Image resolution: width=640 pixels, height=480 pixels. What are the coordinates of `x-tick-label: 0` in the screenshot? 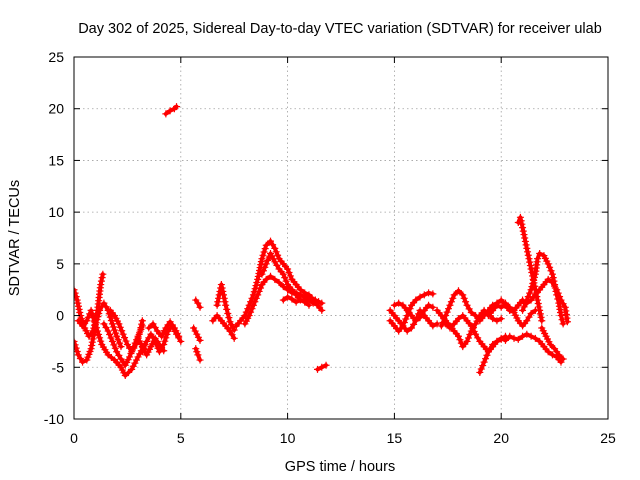 It's located at (74, 438).